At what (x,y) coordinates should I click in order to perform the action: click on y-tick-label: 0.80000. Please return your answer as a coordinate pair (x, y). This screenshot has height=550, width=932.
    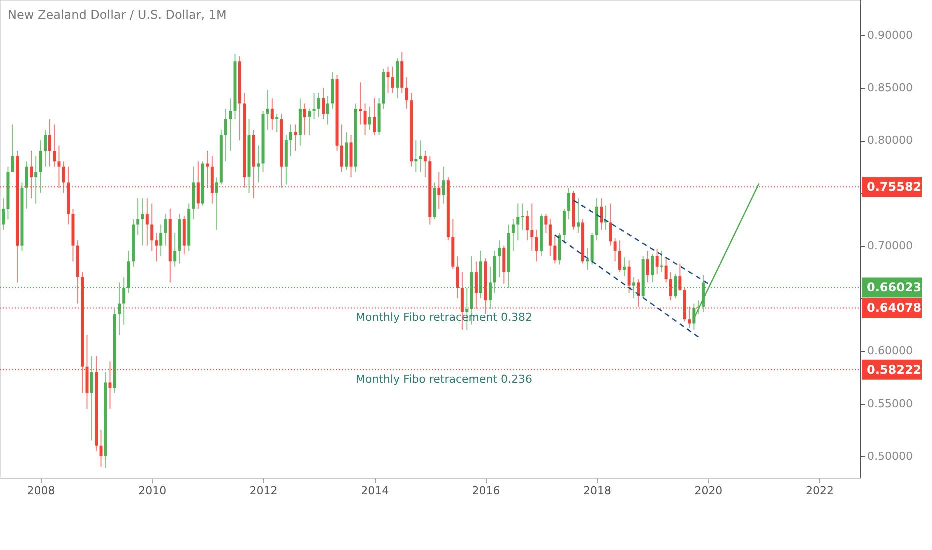
    Looking at the image, I should click on (890, 141).